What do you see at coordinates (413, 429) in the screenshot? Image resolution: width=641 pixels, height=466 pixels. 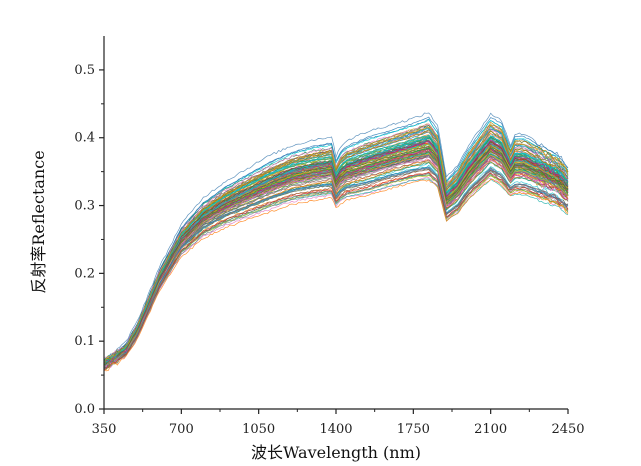 I see `x-tick-label: 1750` at bounding box center [413, 429].